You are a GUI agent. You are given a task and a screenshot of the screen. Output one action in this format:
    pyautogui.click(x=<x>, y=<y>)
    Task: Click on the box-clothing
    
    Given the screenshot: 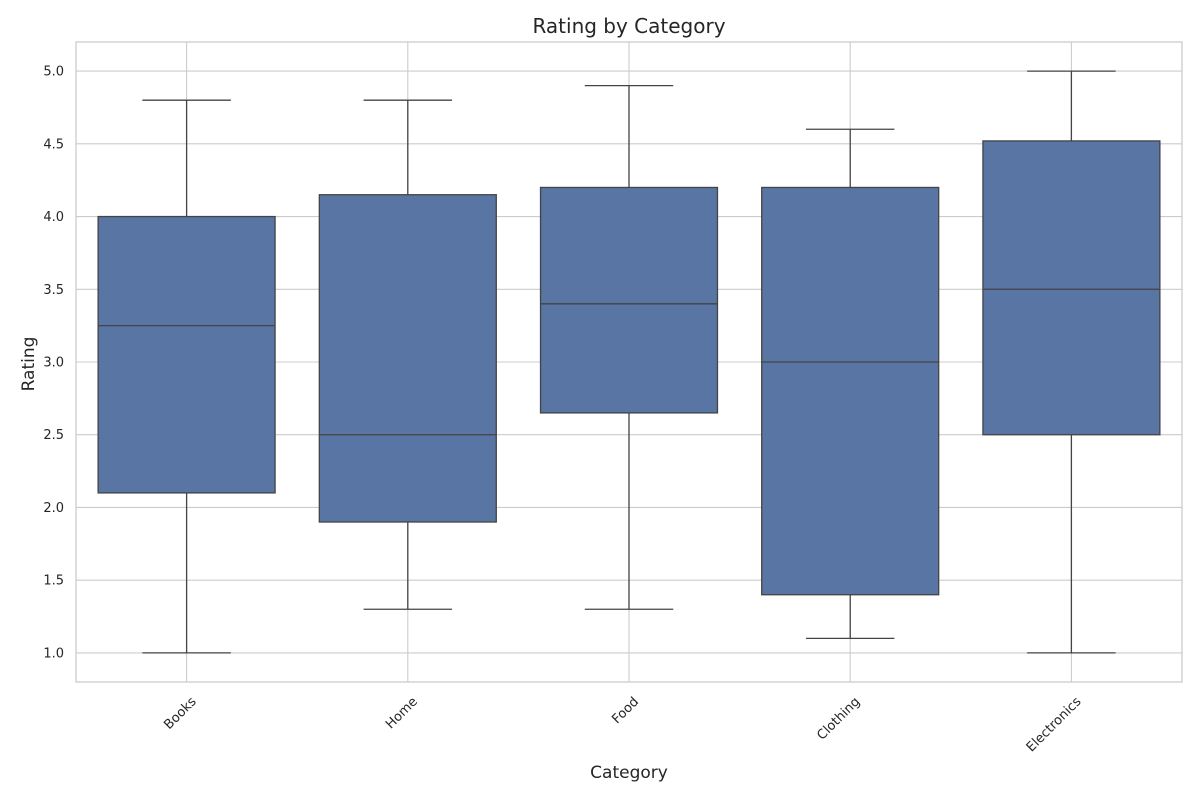 What is the action you would take?
    pyautogui.click(x=850, y=384)
    